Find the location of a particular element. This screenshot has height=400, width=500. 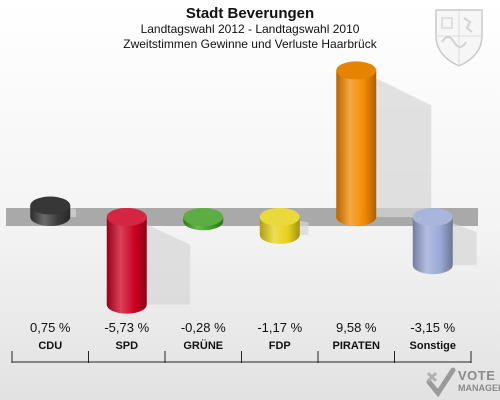

vote-manager-logo: VOTE MANAGER is located at coordinates (463, 382).